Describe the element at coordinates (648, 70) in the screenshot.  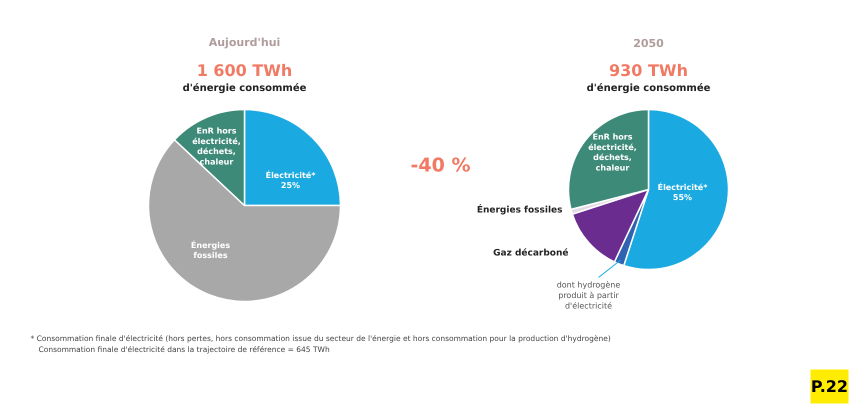
I see `chart-subtitle: 930 TWh` at that location.